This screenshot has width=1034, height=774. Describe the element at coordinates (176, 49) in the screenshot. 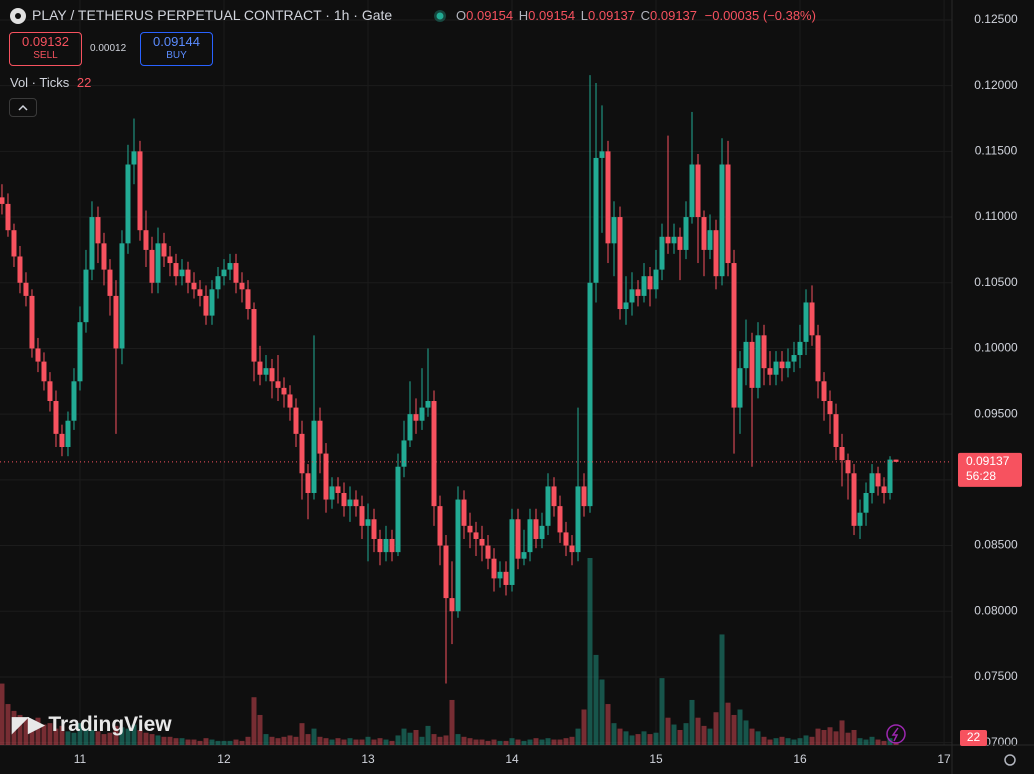

I see `buy-button: 0.09144 BUY` at that location.